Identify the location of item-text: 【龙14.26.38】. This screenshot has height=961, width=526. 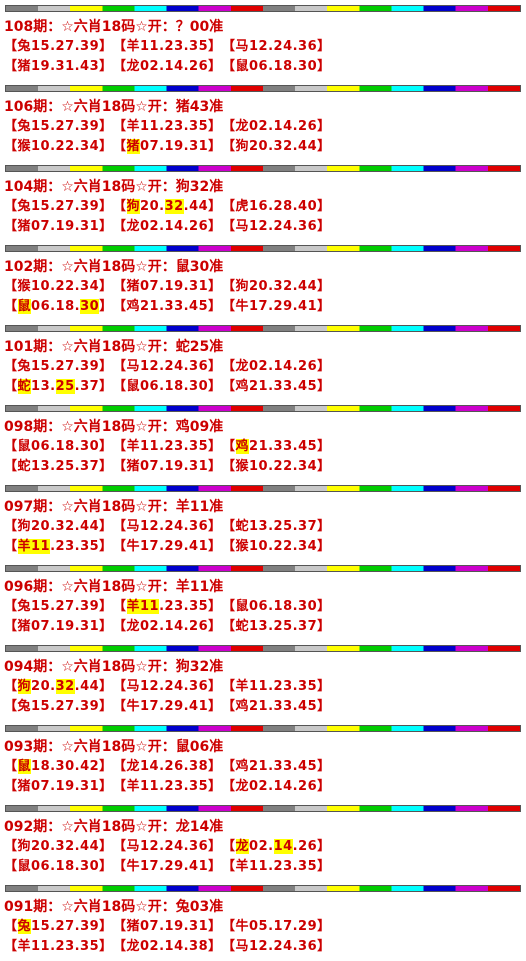
(167, 766).